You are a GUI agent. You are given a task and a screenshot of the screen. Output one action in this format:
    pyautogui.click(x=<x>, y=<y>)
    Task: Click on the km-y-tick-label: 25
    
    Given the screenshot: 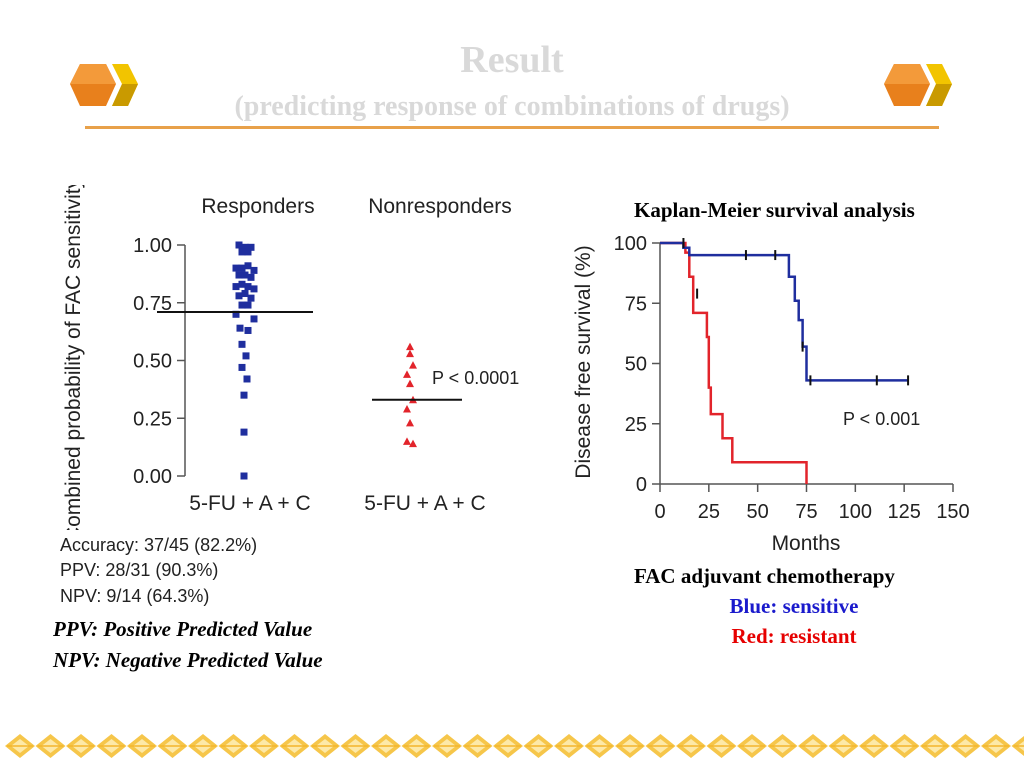 What is the action you would take?
    pyautogui.click(x=636, y=425)
    